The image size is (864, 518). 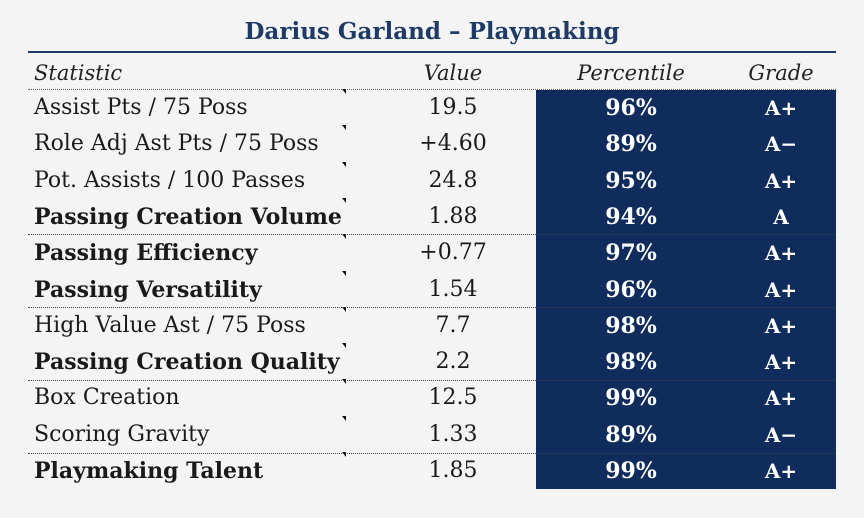 I want to click on statistic-cell: Playmaking Talent, so click(x=149, y=471).